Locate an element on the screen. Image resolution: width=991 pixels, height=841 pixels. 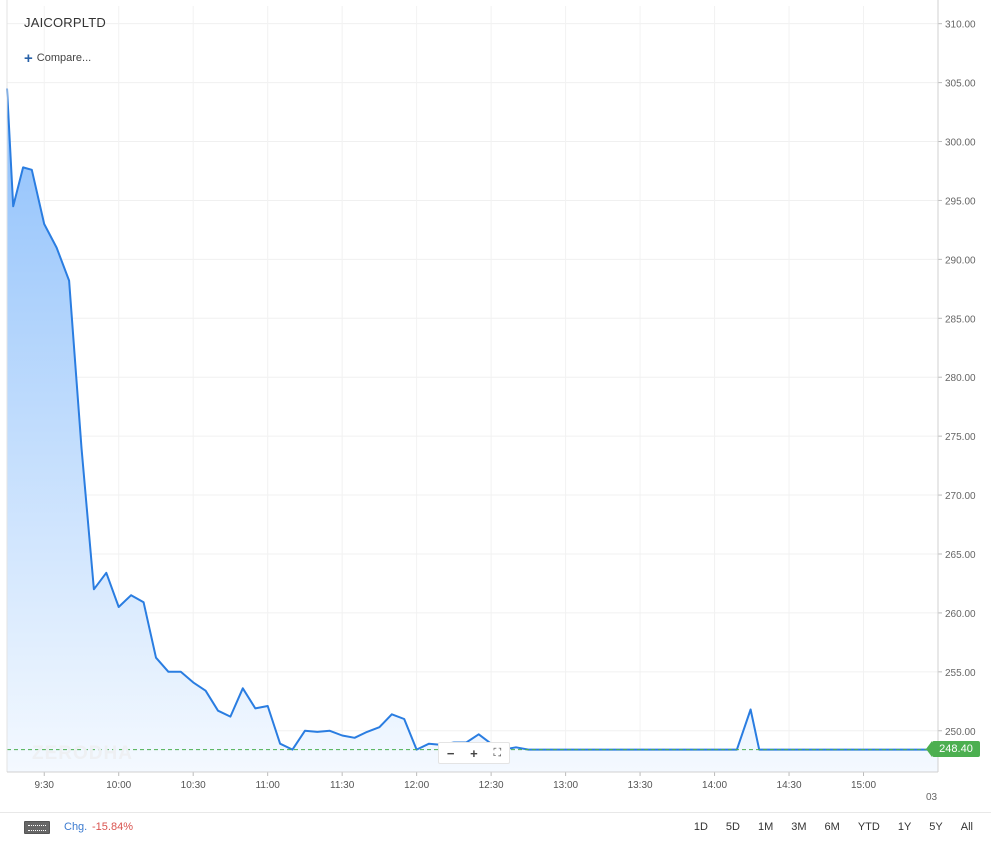
change-value: -15.84% is located at coordinates (112, 827).